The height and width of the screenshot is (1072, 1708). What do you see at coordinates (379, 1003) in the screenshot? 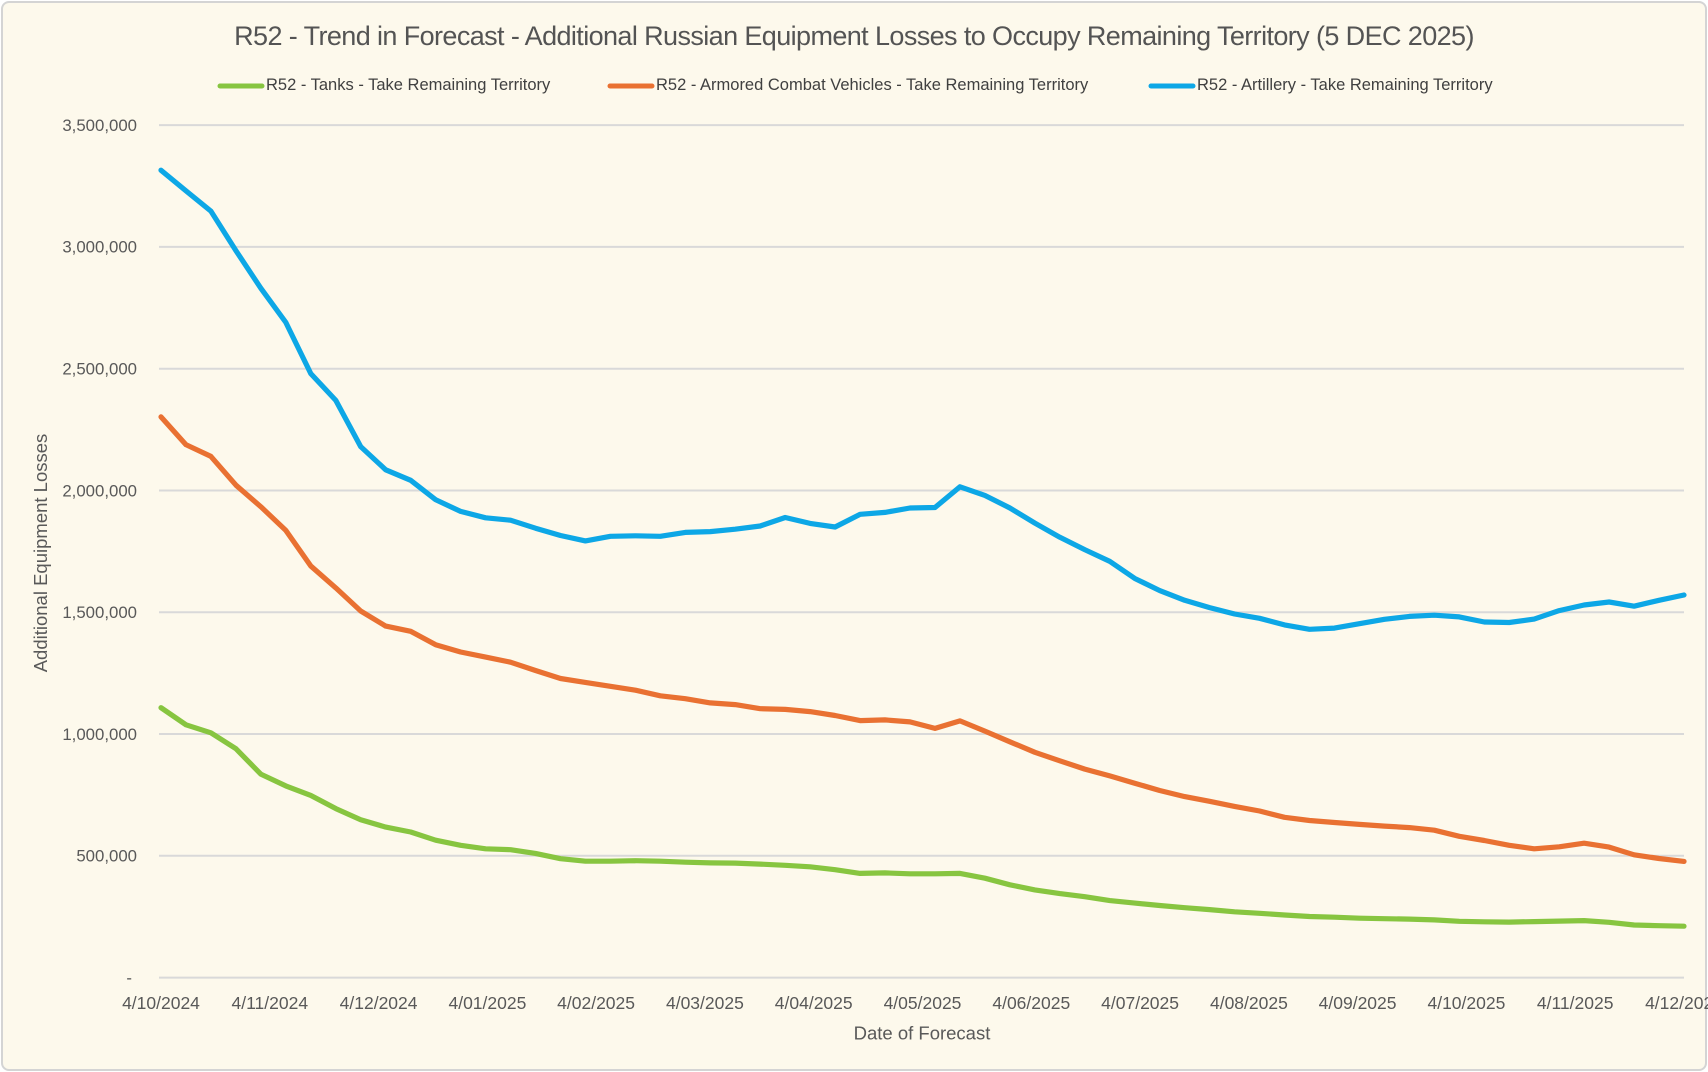
I see `svg-text: 4/12/2024` at bounding box center [379, 1003].